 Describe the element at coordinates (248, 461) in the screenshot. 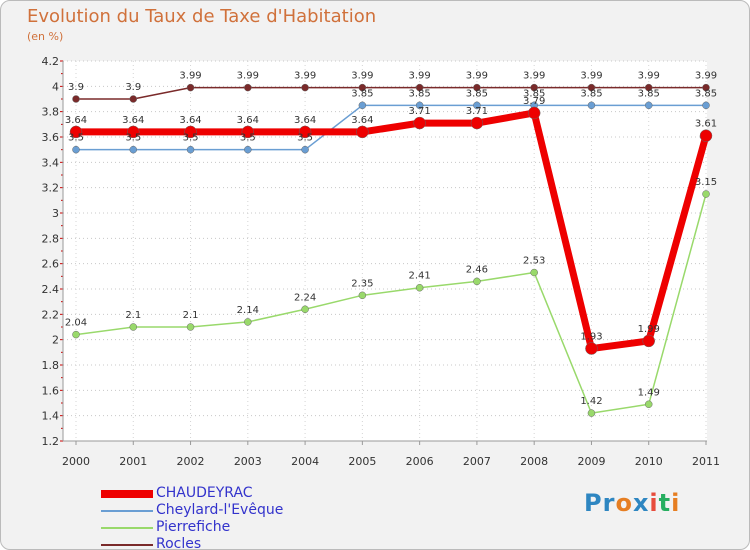

I see `x-tick-label: 2003` at that location.